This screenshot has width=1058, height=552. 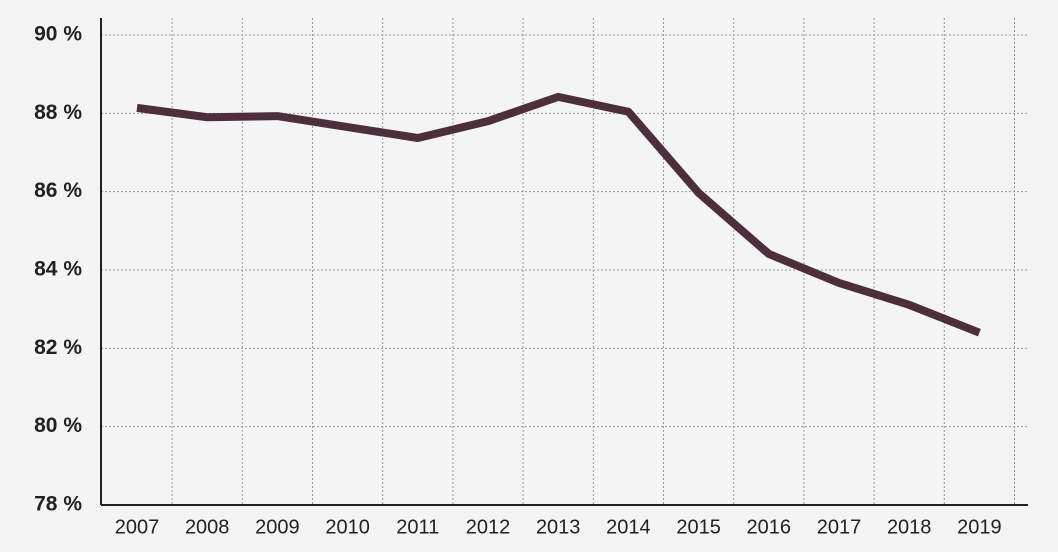 I want to click on y-tick-label: 80 %, so click(x=58, y=425).